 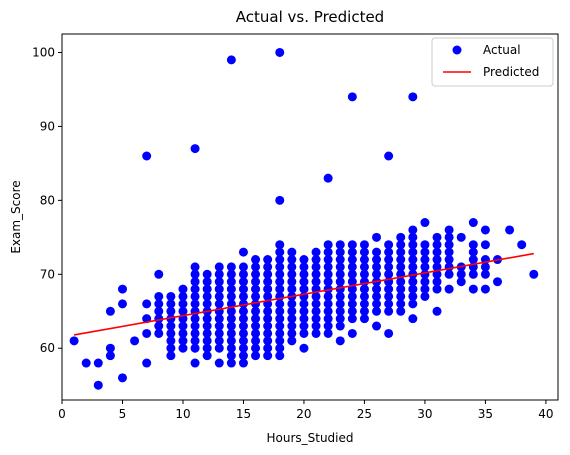 What do you see at coordinates (310, 17) in the screenshot?
I see `chart-title: Actual vs. Predicted` at bounding box center [310, 17].